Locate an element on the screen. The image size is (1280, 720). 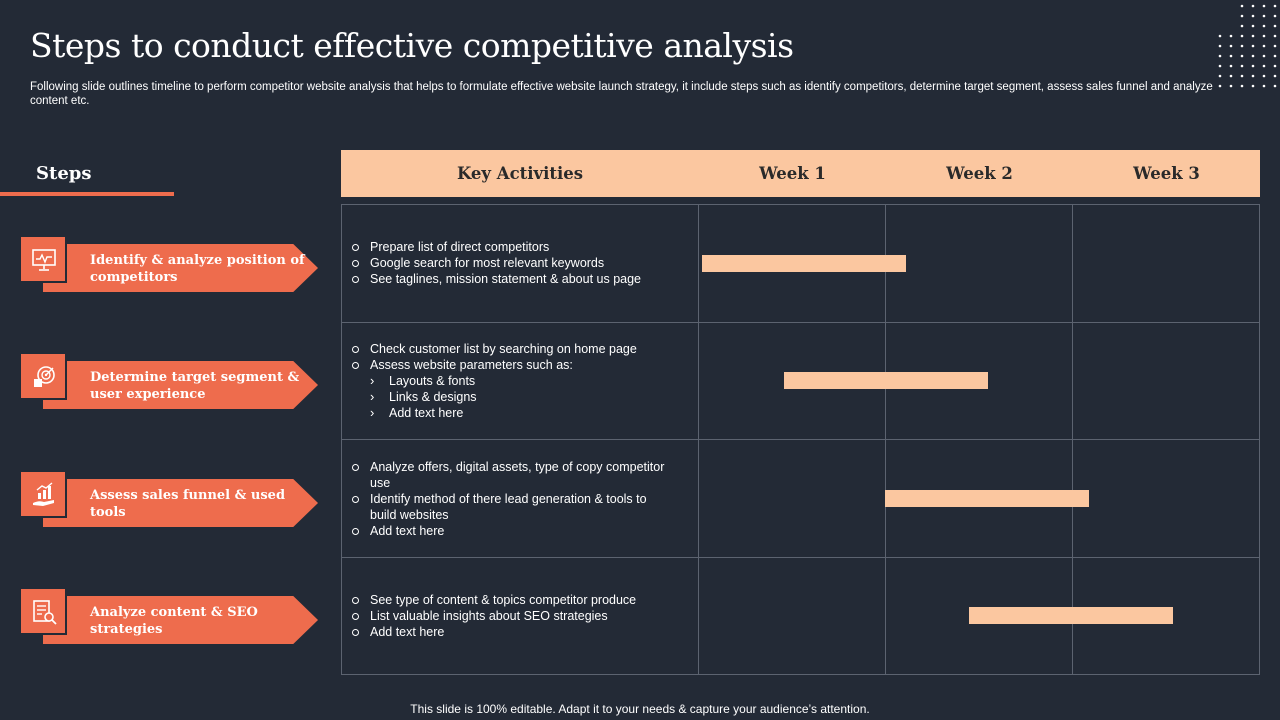
list-subitem: Layouts & fonts is located at coordinates (522, 381).